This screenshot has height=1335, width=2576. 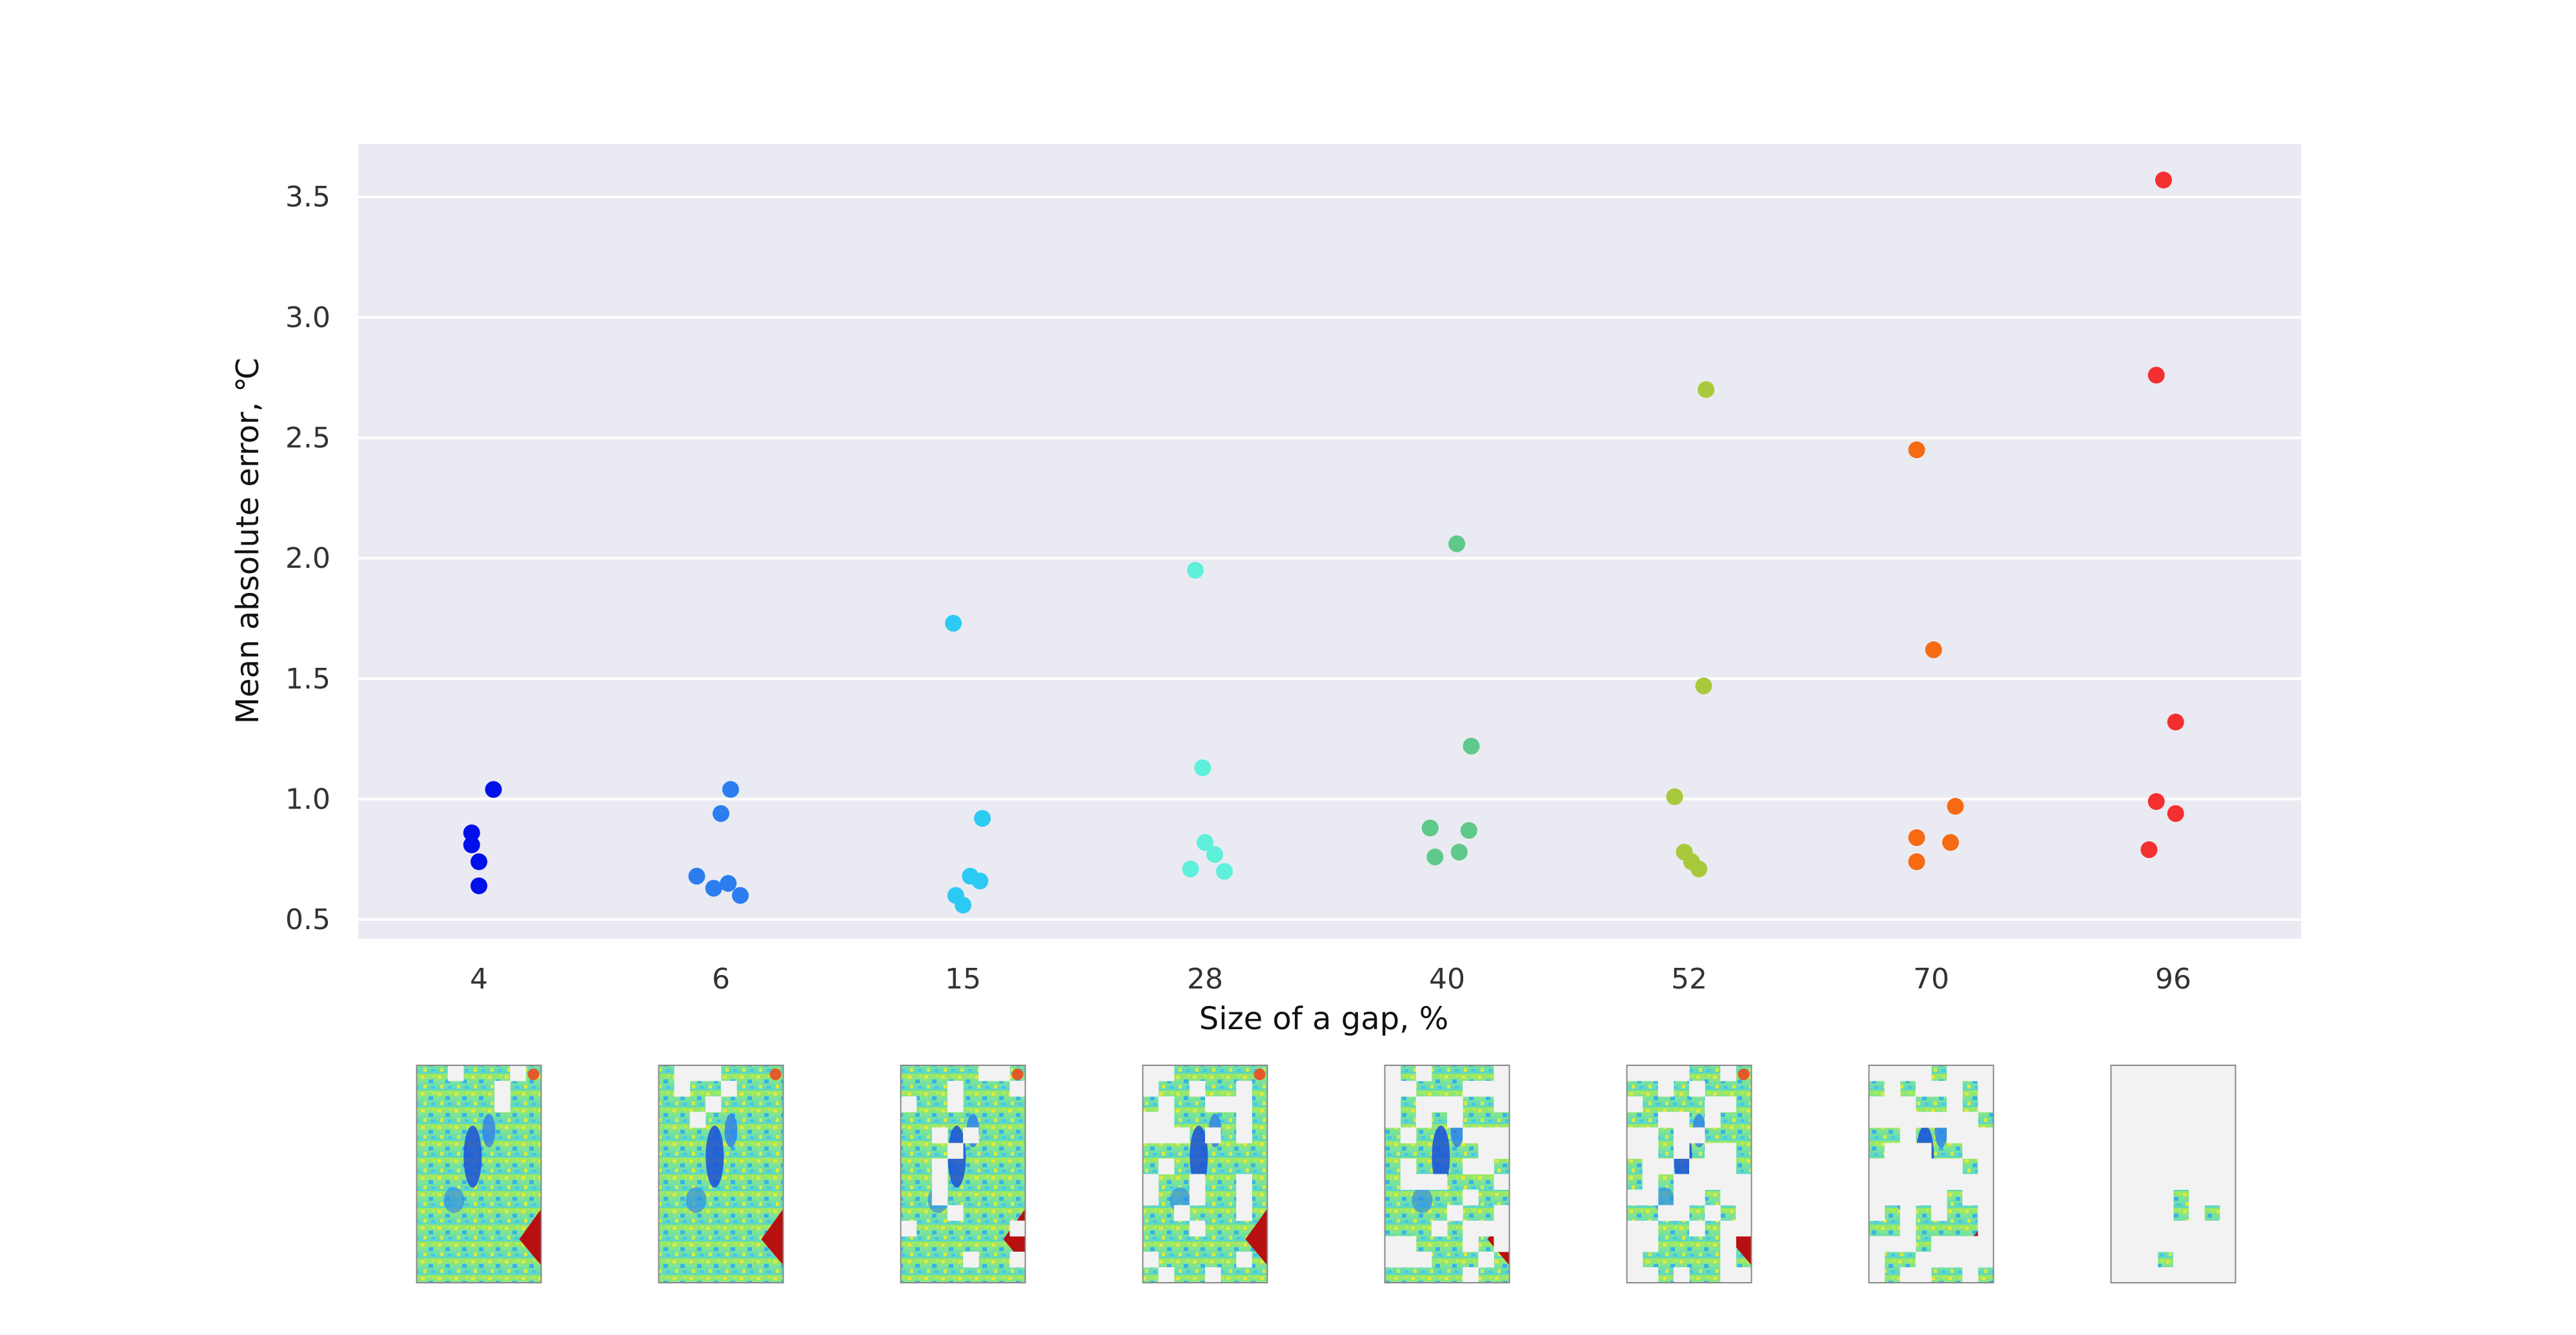 I want to click on y-tick-label: 0.5, so click(x=307, y=919).